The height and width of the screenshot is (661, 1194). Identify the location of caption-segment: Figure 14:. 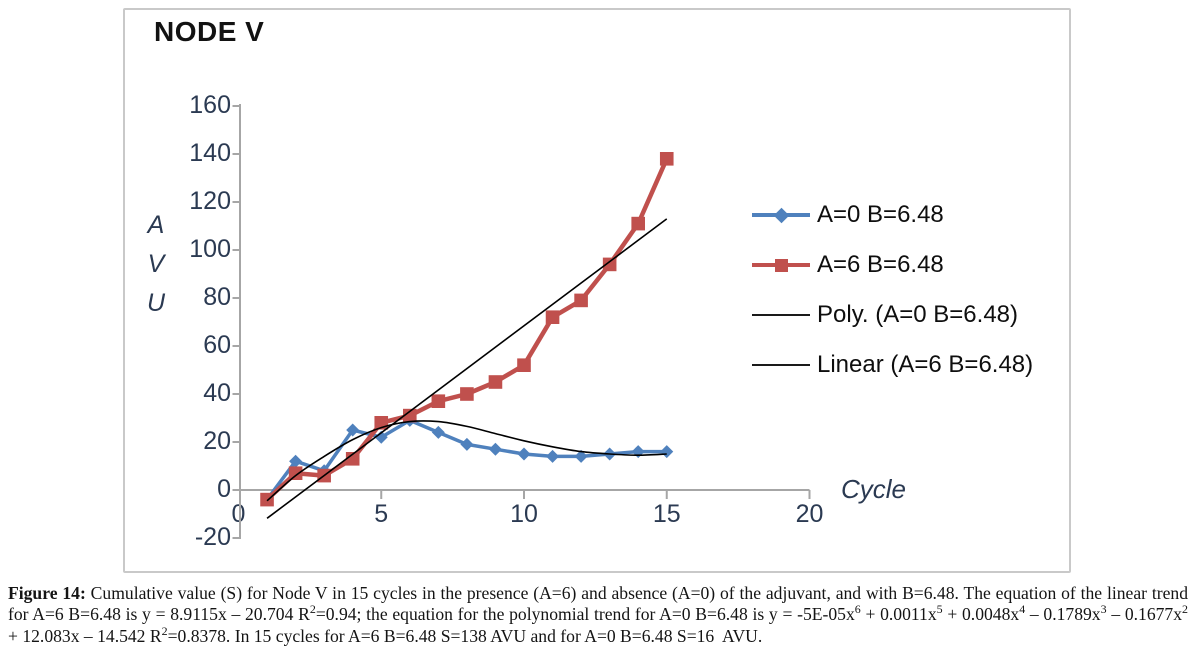
(47, 593).